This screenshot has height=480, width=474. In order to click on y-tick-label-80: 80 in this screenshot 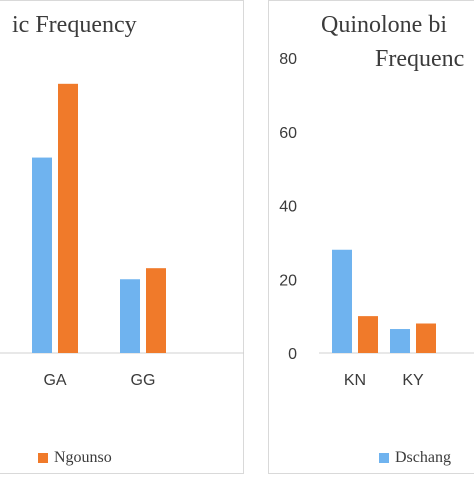, I will do `click(288, 59)`.